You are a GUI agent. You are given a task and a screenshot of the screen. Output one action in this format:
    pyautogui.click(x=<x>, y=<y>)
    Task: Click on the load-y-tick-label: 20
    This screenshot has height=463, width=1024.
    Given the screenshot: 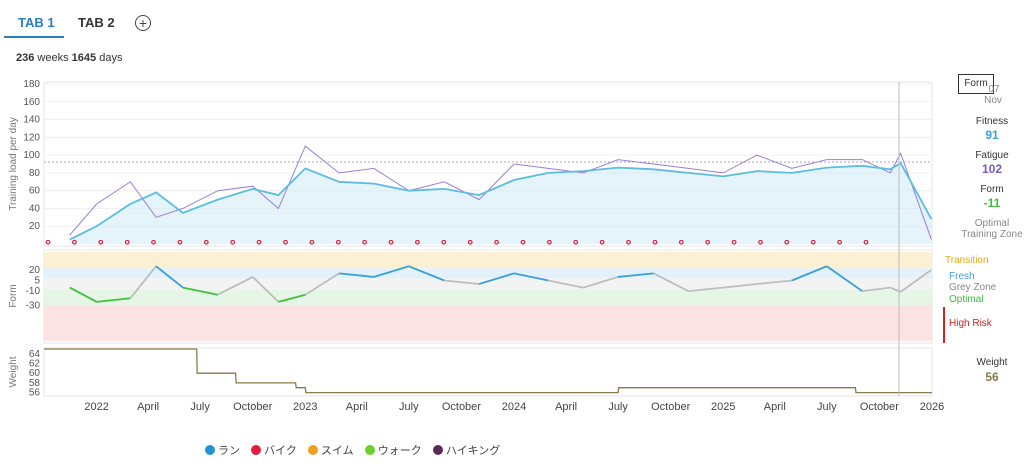 What is the action you would take?
    pyautogui.click(x=35, y=226)
    